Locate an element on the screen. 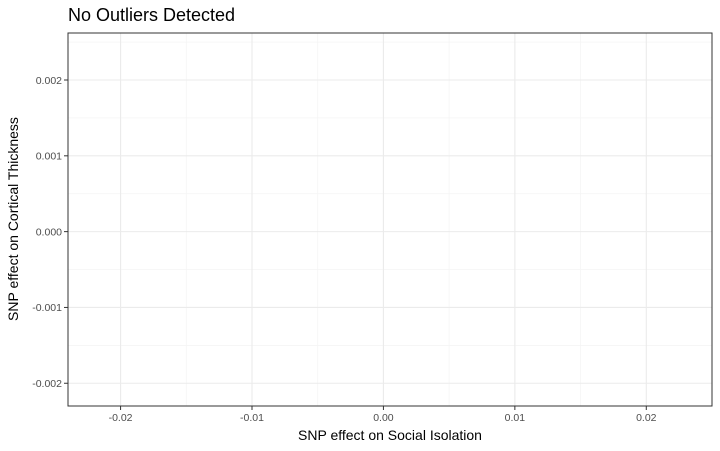 Image resolution: width=720 pixels, height=451 pixels. y-tick-label: 0.000 is located at coordinates (49, 232).